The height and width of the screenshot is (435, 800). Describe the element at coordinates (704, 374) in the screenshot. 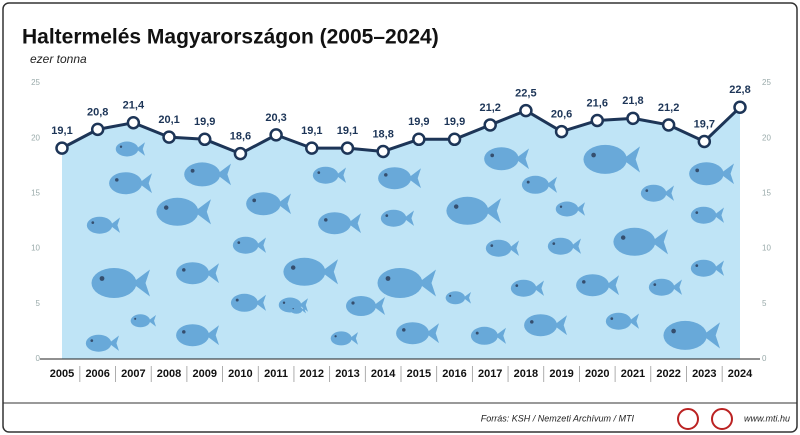

I see `x-tick-label: 2023` at that location.